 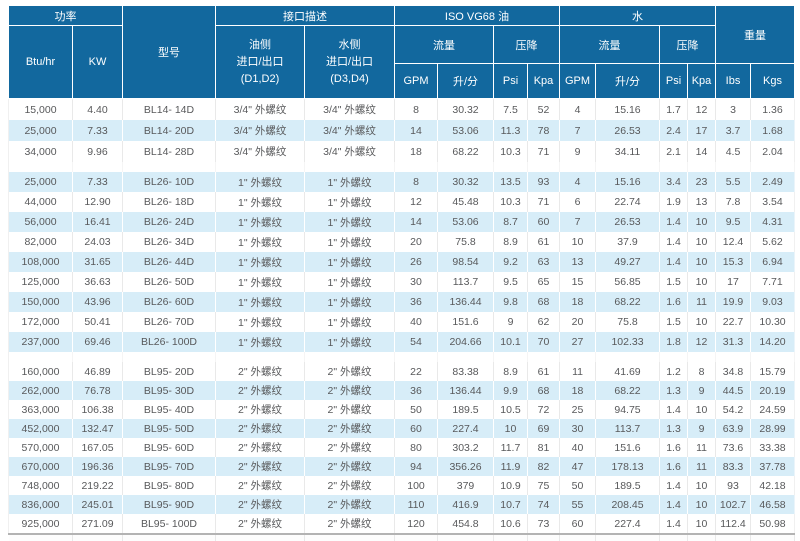 What do you see at coordinates (543, 81) in the screenshot?
I see `header-oil-kpa: Kpa` at bounding box center [543, 81].